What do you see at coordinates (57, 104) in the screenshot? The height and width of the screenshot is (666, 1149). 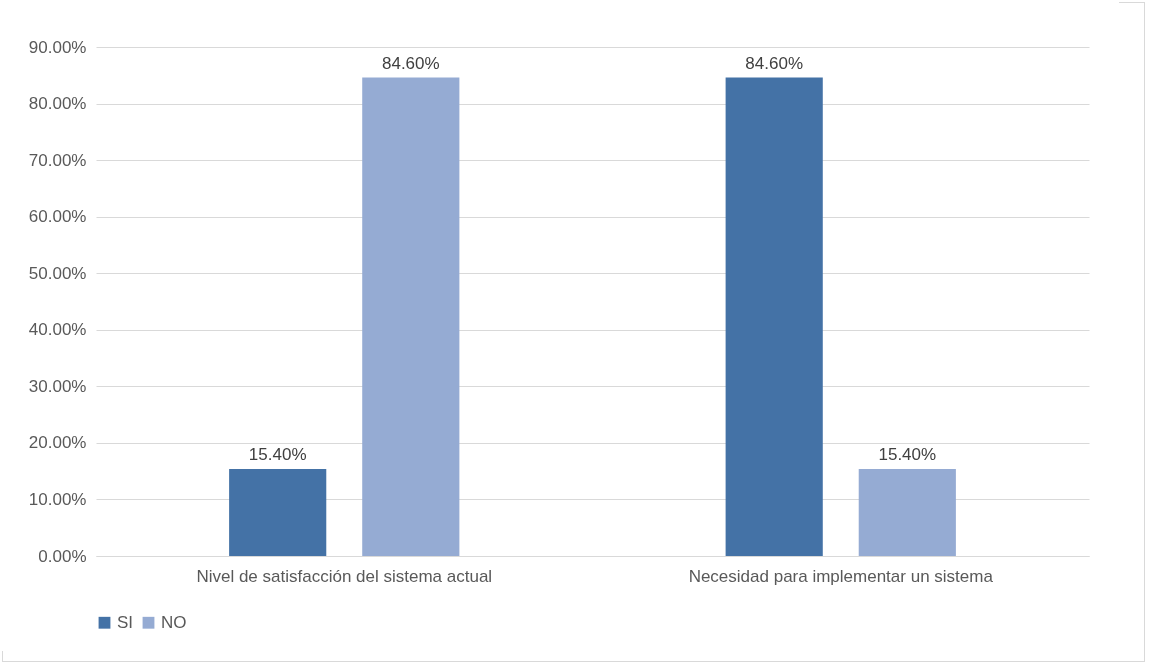 I see `y-tick-label: 80.00%` at bounding box center [57, 104].